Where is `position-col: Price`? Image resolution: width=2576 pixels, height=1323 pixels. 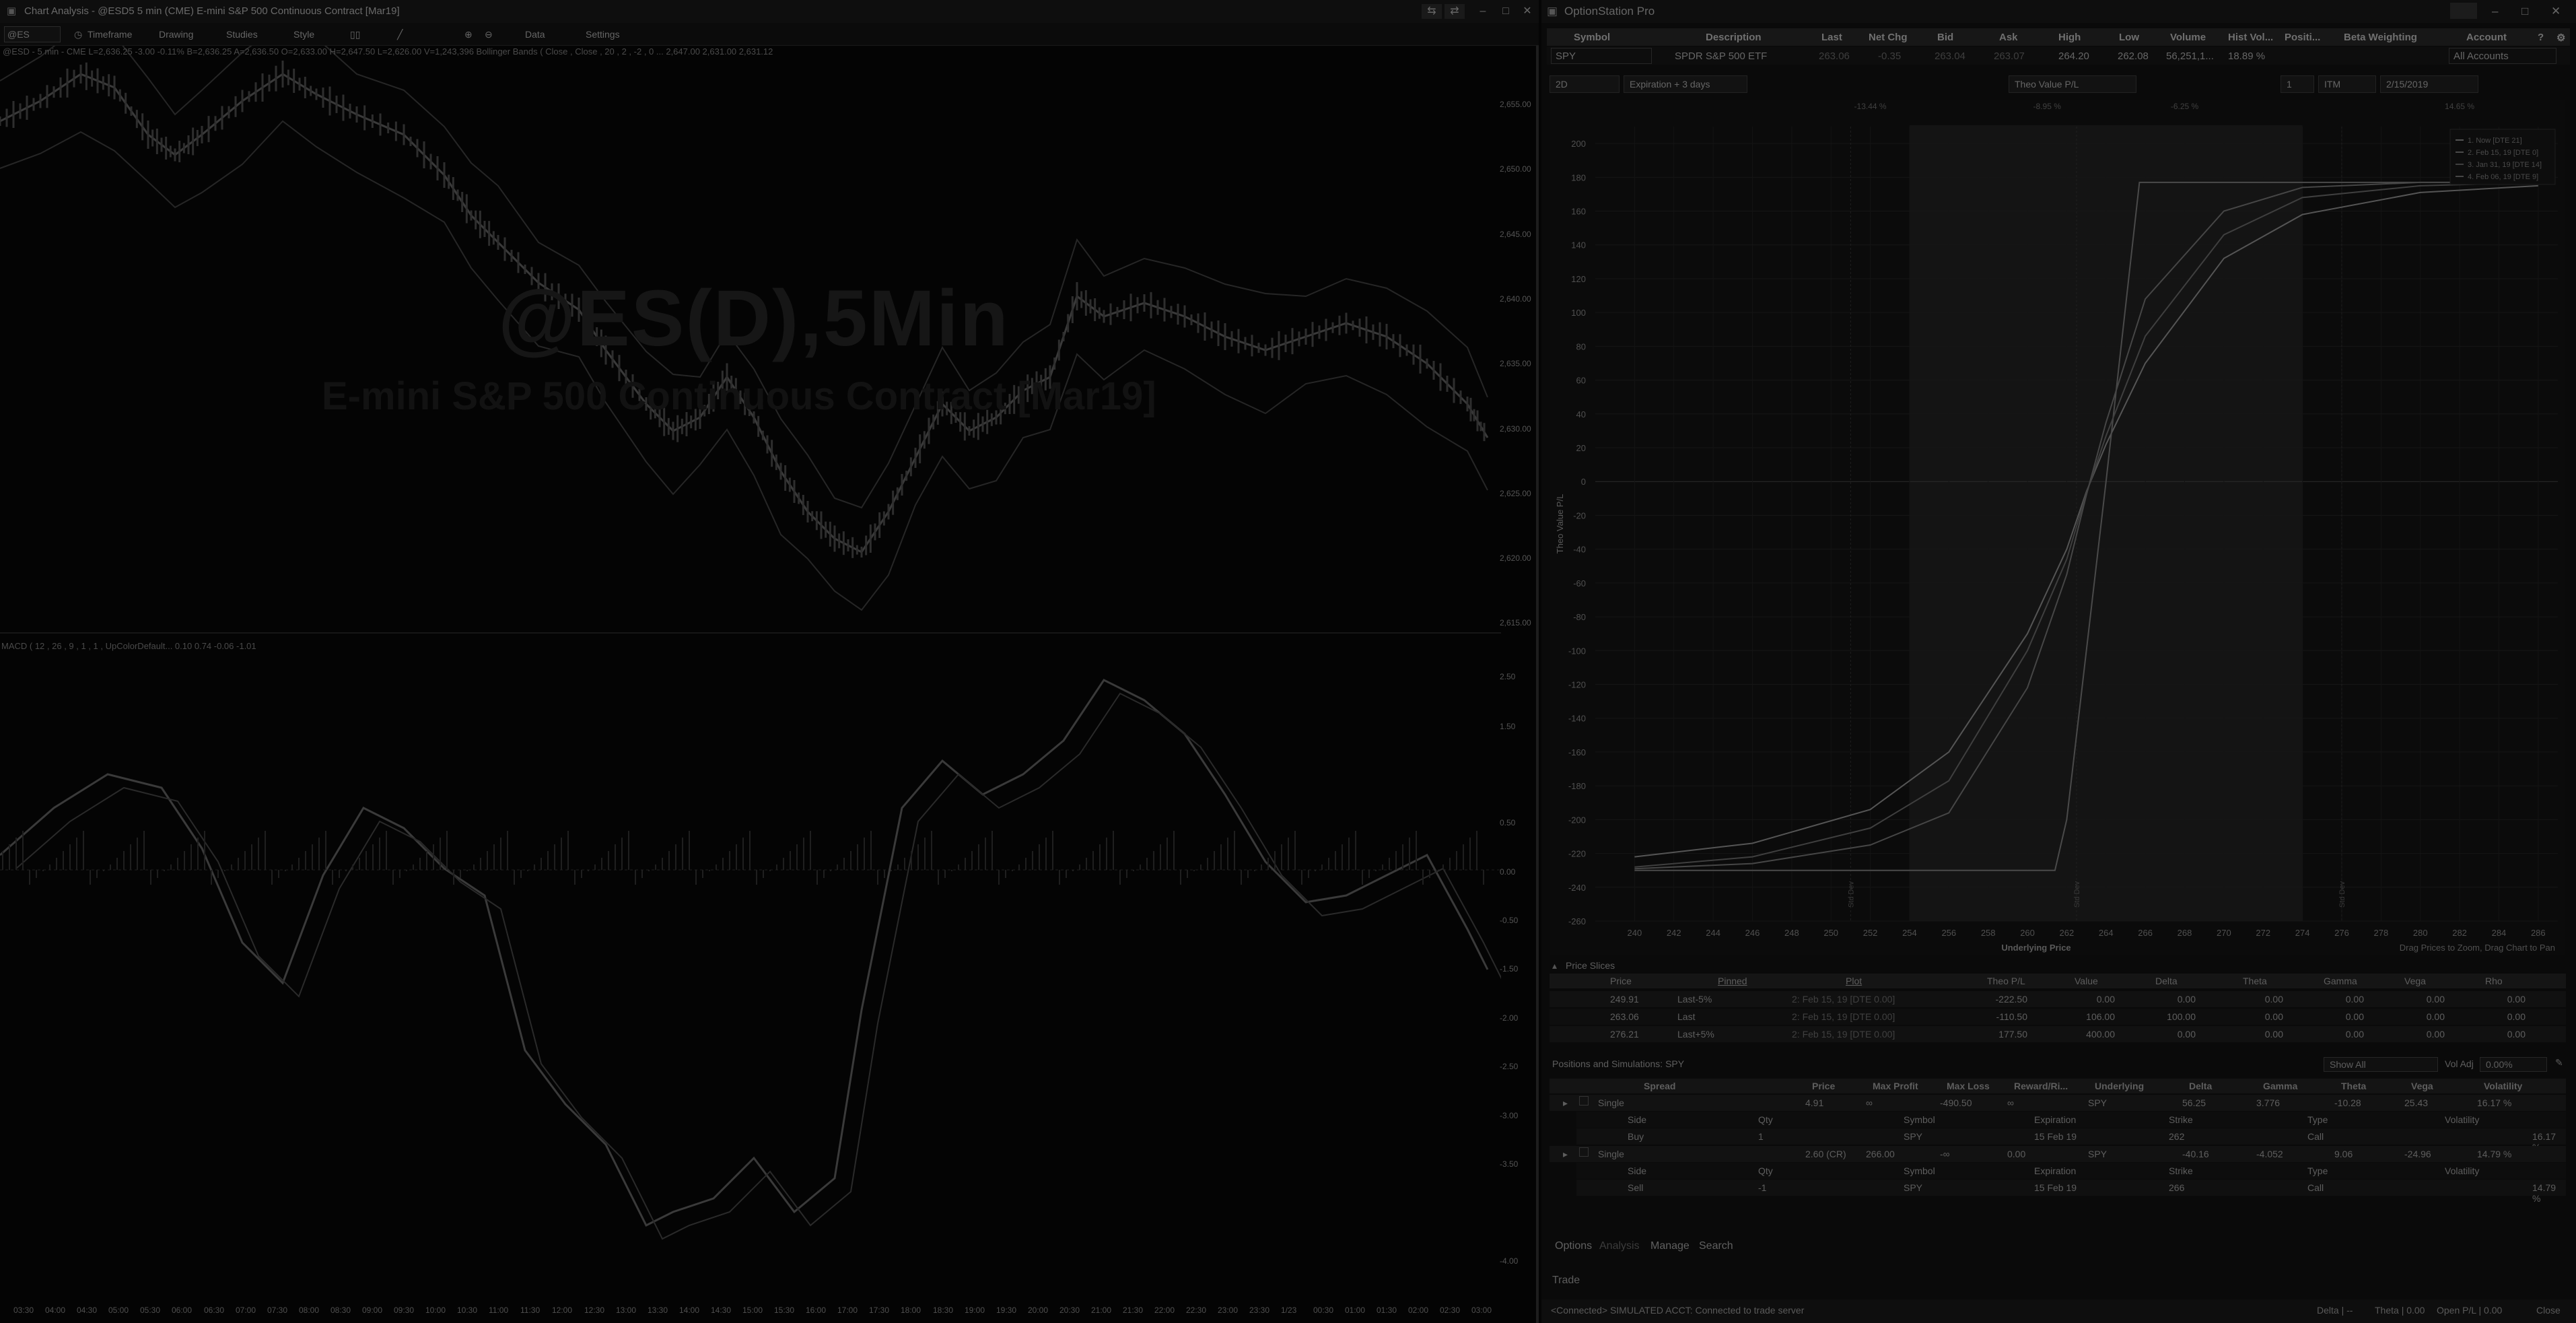 position-col: Price is located at coordinates (1824, 1086).